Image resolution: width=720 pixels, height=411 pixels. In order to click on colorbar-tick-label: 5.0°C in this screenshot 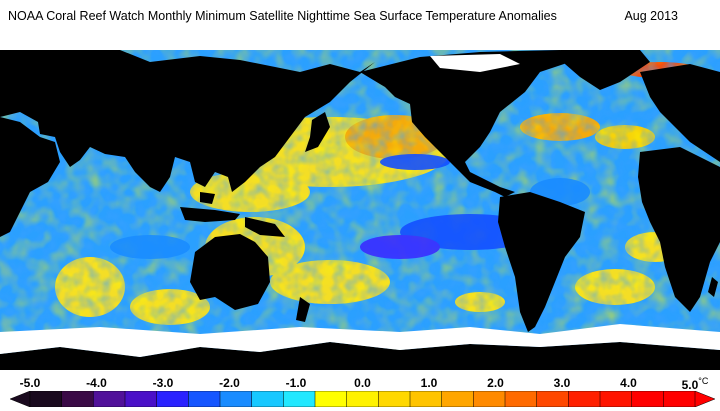, I will do `click(695, 384)`.